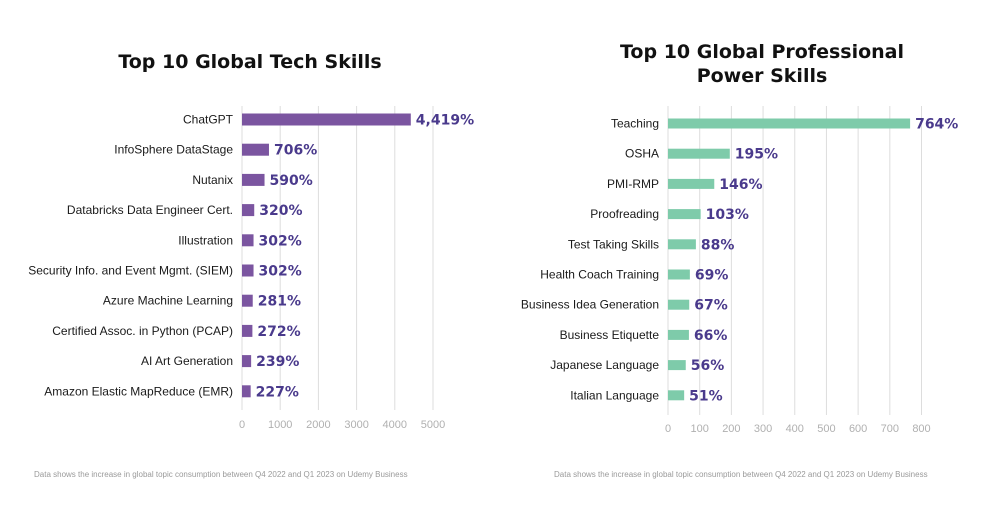  What do you see at coordinates (295, 151) in the screenshot?
I see `value-label: 706%` at bounding box center [295, 151].